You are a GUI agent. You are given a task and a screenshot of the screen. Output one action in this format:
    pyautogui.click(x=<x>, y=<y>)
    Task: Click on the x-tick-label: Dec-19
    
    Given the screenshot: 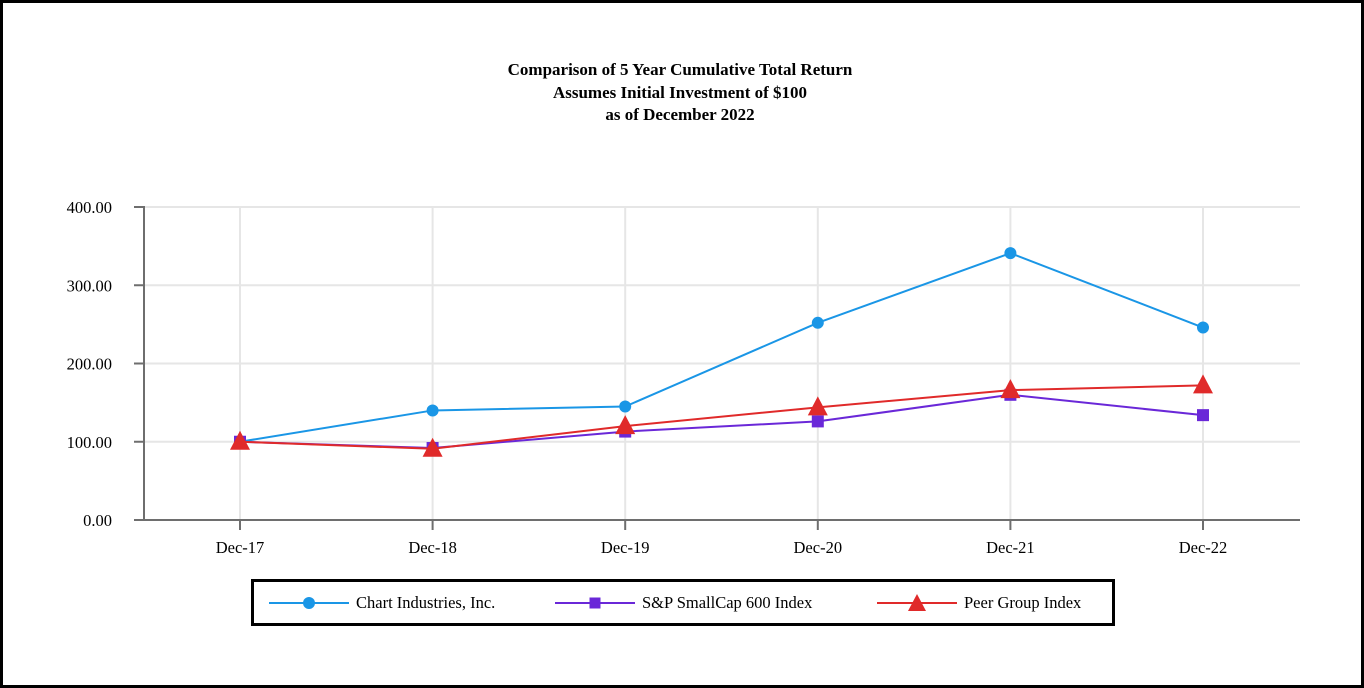 What is the action you would take?
    pyautogui.click(x=625, y=547)
    